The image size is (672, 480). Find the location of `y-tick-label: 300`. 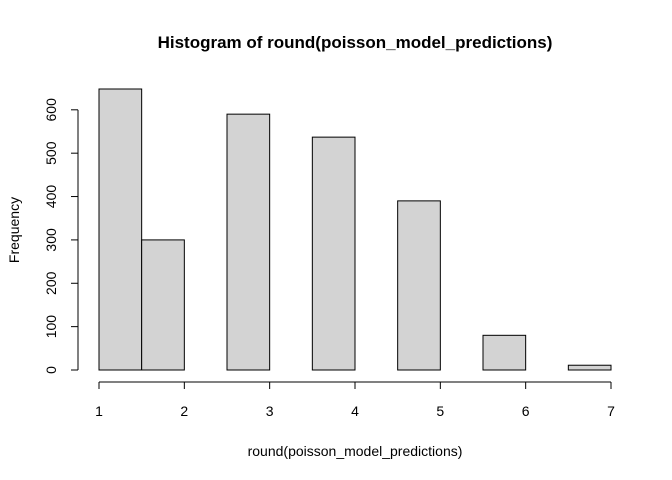

y-tick-label: 300 is located at coordinates (51, 240).